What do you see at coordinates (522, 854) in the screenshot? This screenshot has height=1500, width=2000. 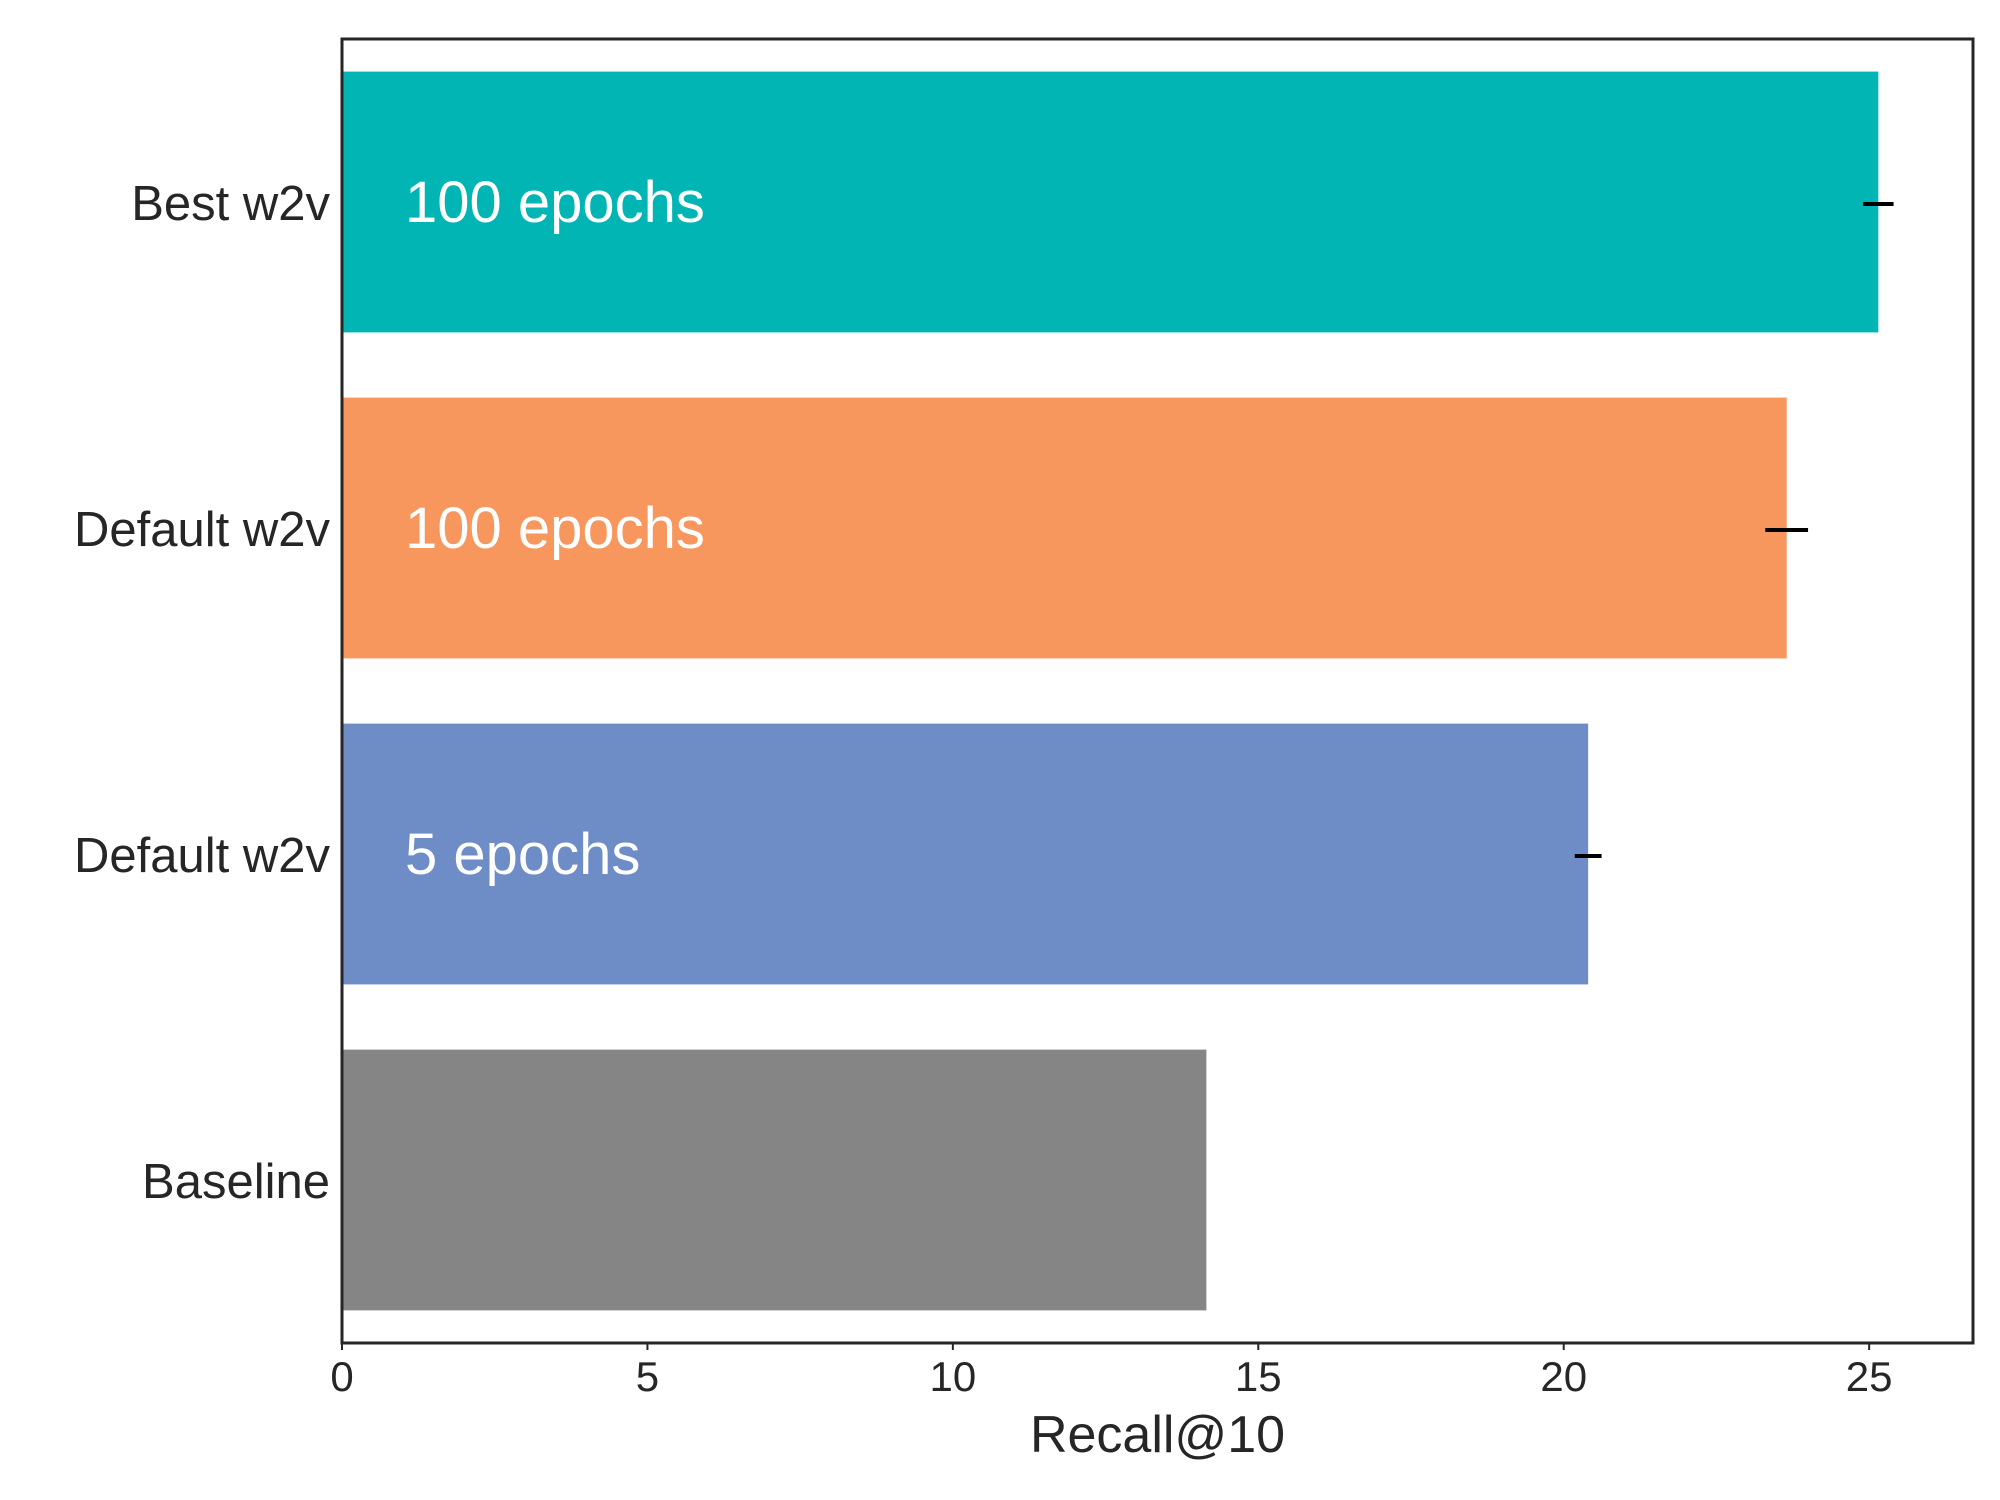 I see `bar-label-3: 5 epochs` at bounding box center [522, 854].